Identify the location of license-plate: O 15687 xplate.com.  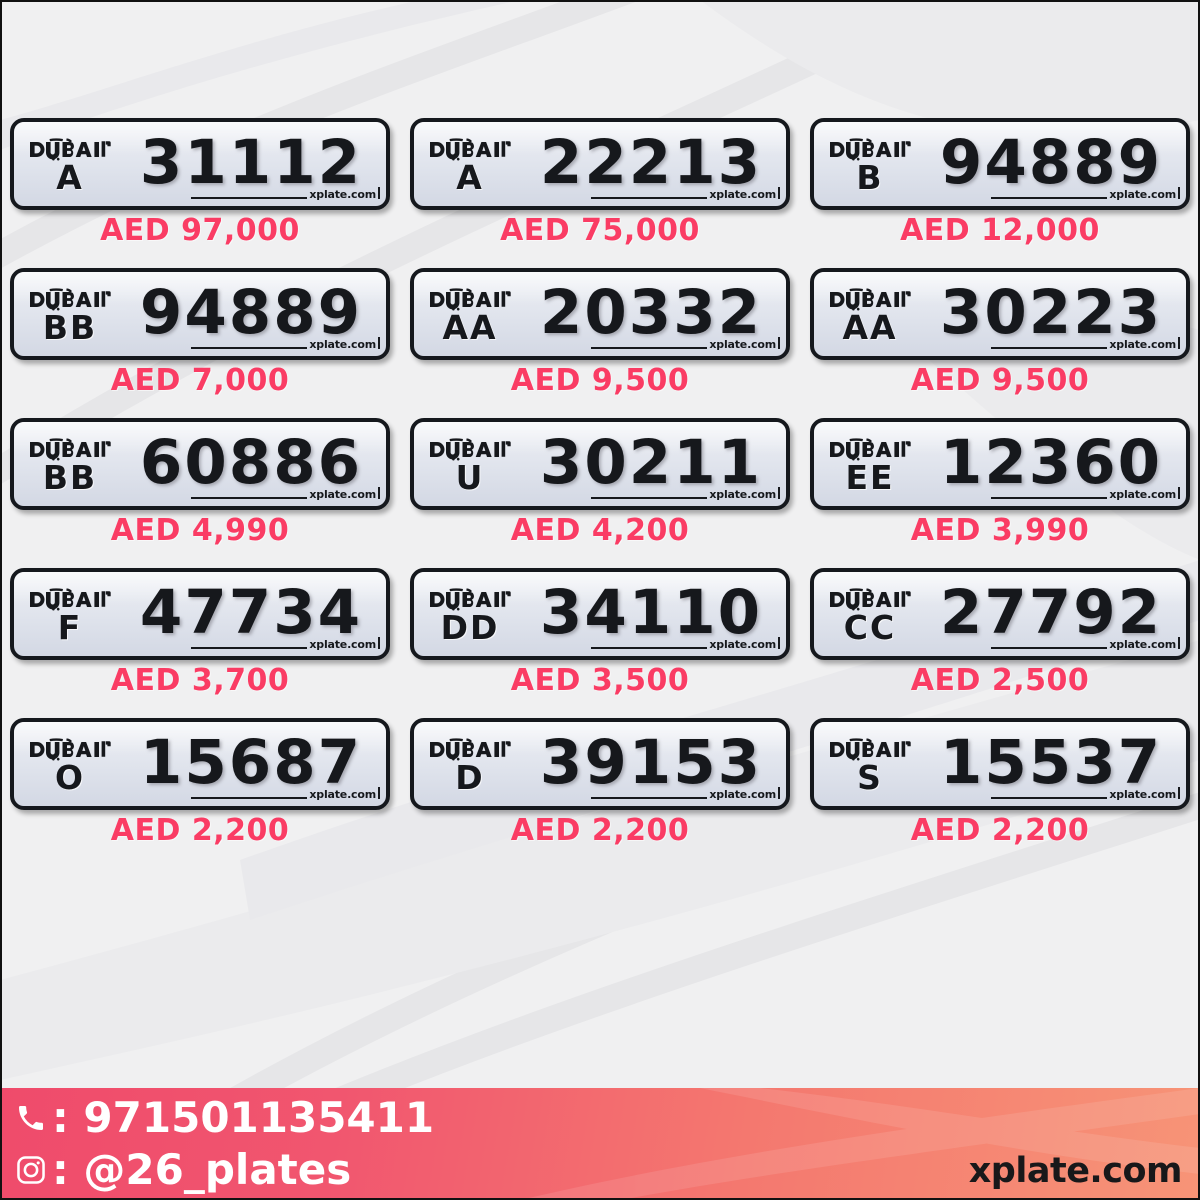
(200, 764).